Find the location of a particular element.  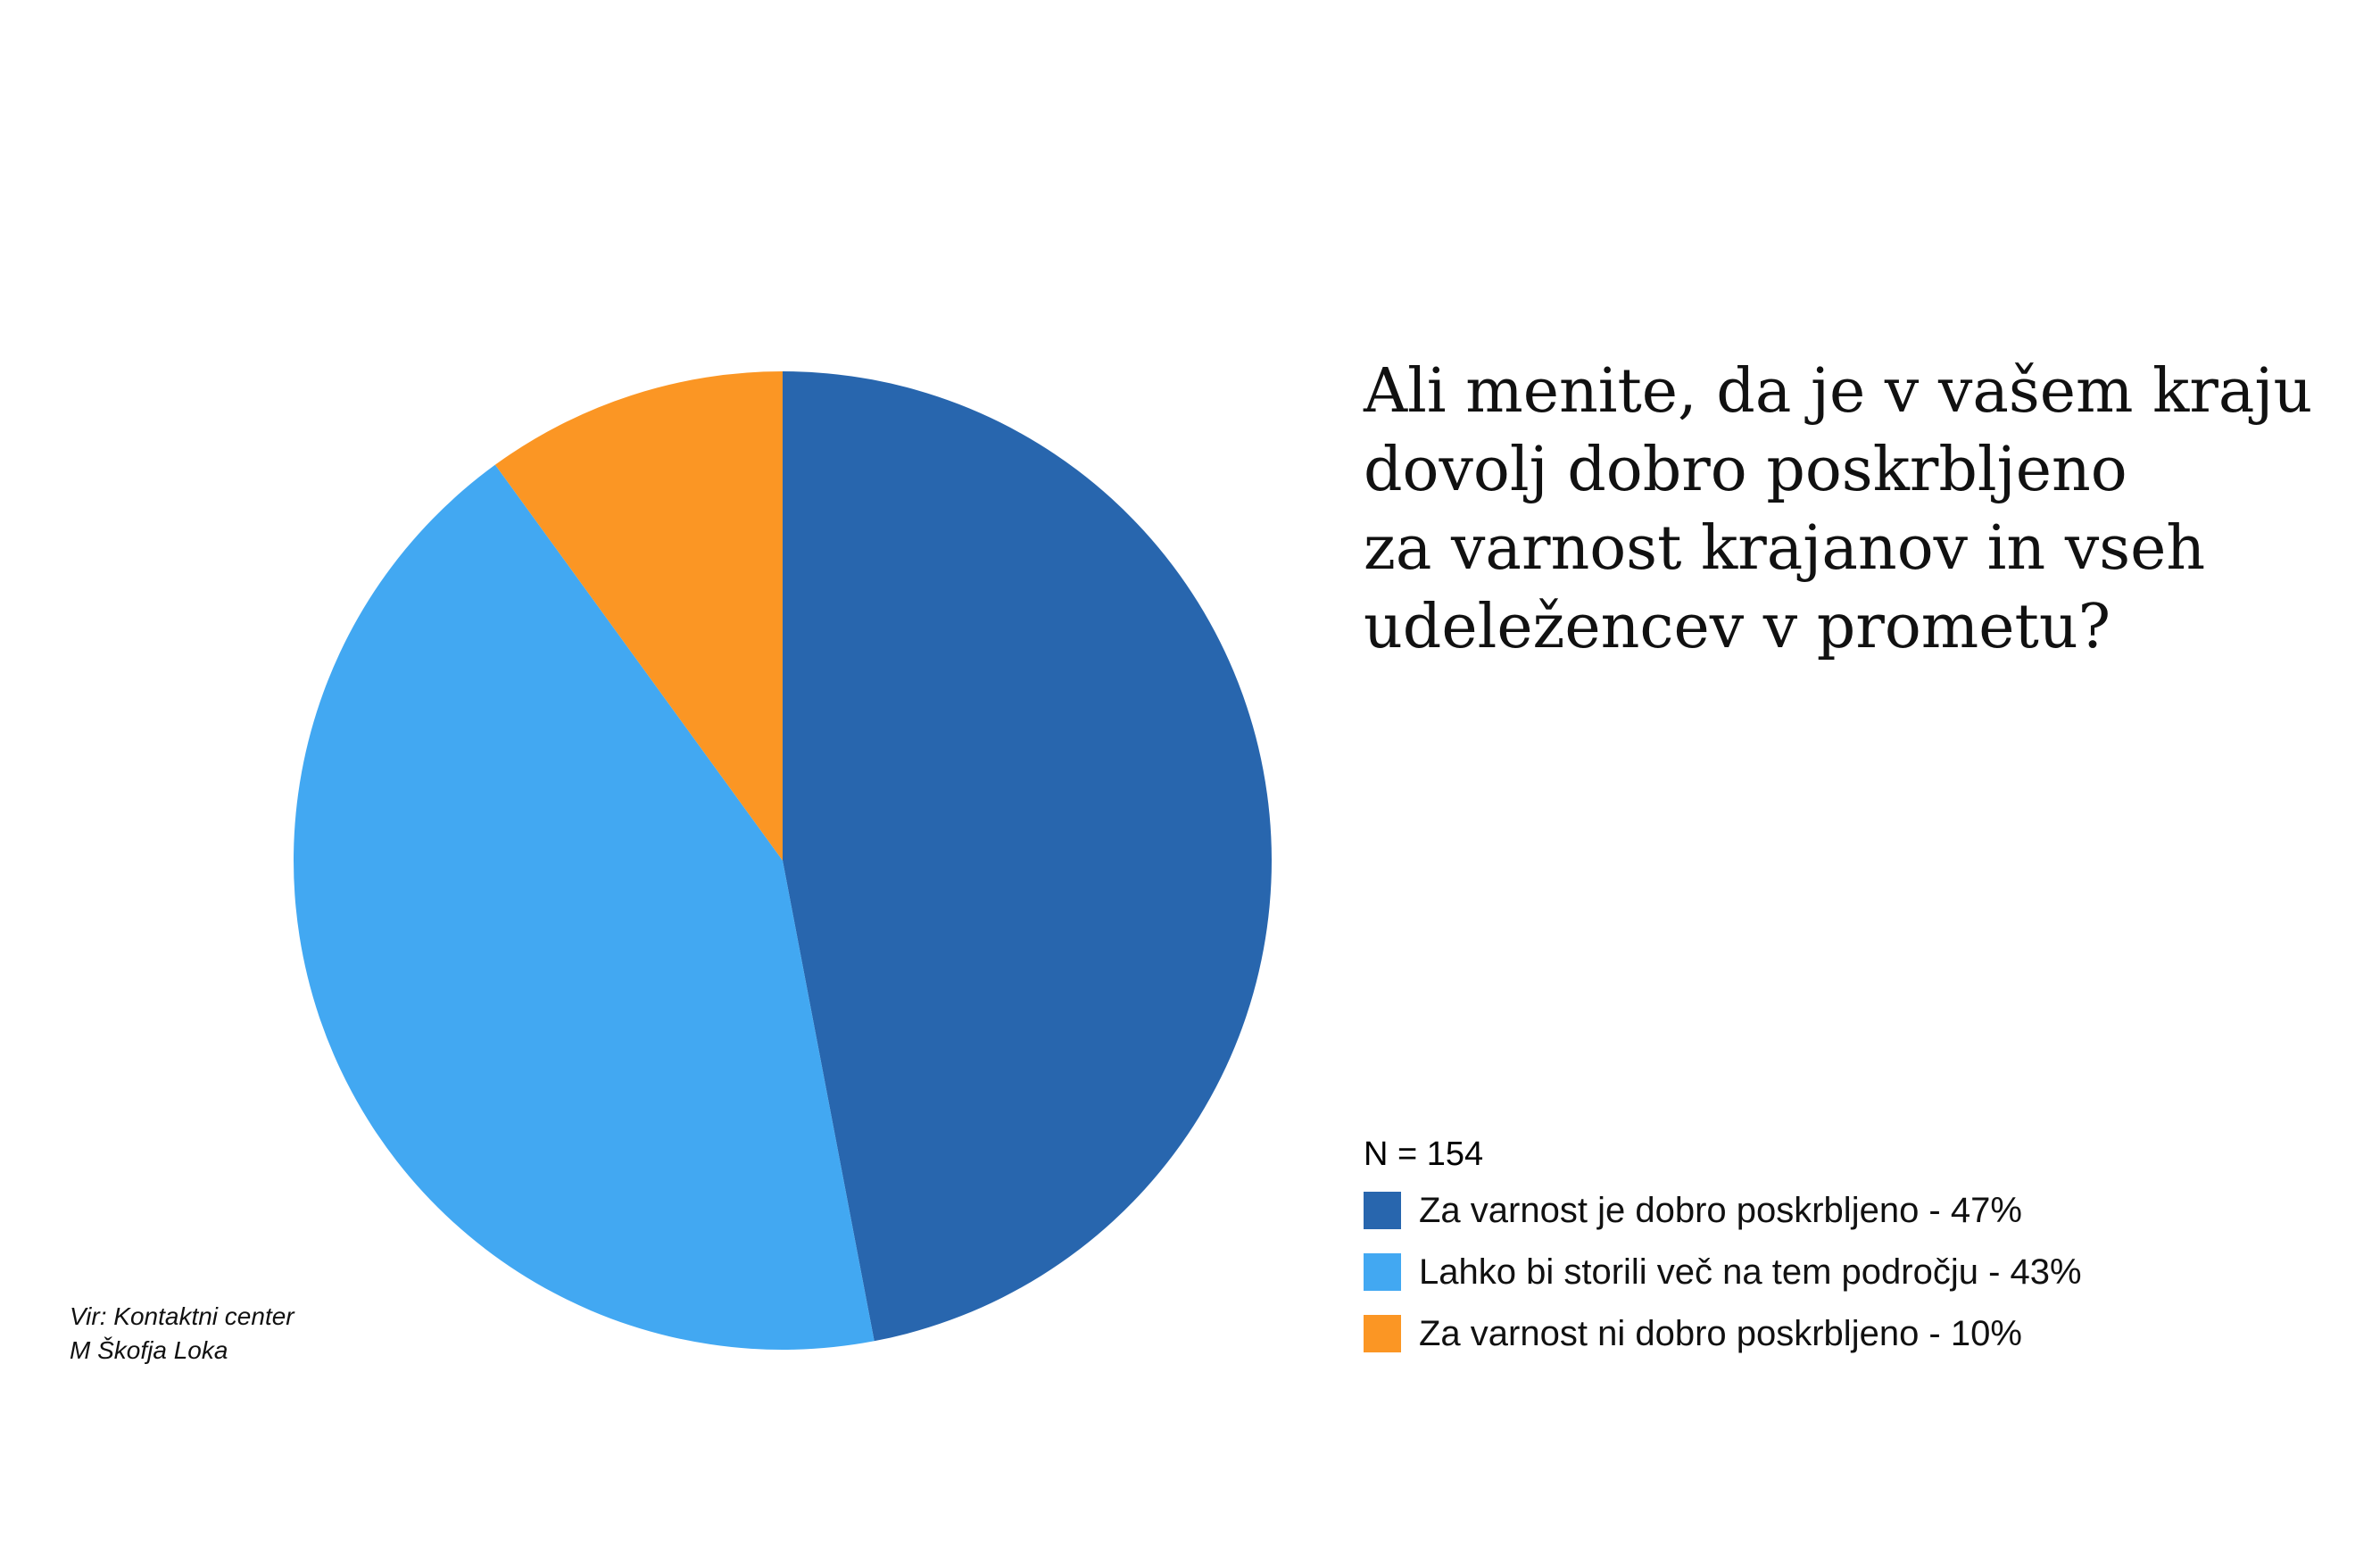

legend-item: Za varnost ni dobro poskrbljeno - 10% is located at coordinates (1723, 1333).